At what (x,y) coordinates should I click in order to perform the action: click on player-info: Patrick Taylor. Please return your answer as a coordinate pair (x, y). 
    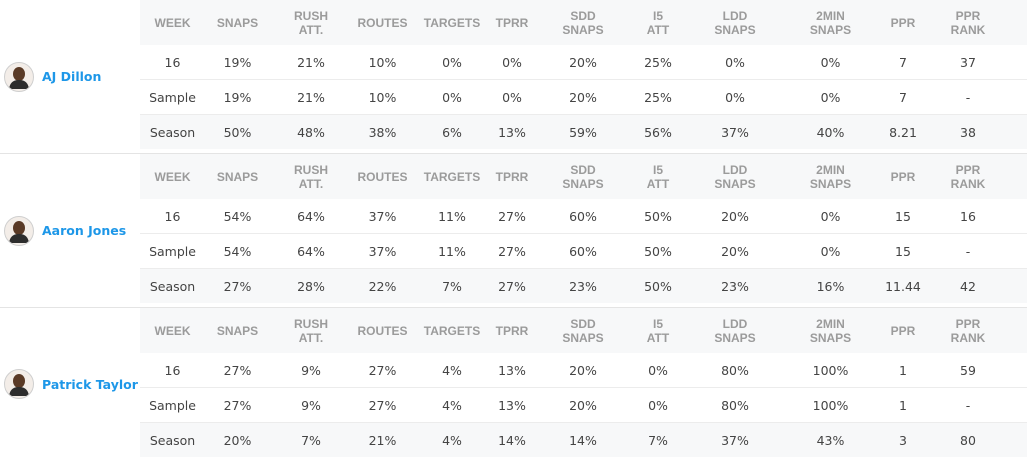
    Looking at the image, I should click on (70, 384).